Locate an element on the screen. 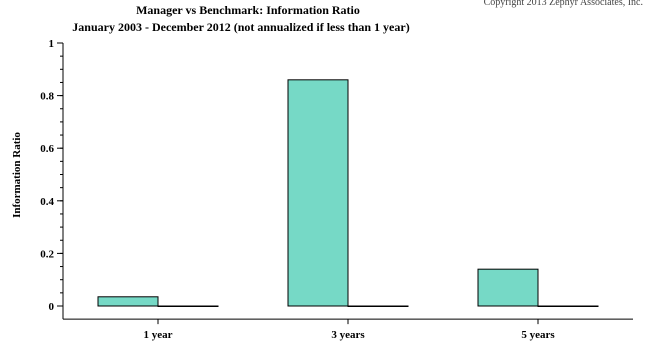 This screenshot has width=647, height=344. y-tick-label: 1 is located at coordinates (52, 44).